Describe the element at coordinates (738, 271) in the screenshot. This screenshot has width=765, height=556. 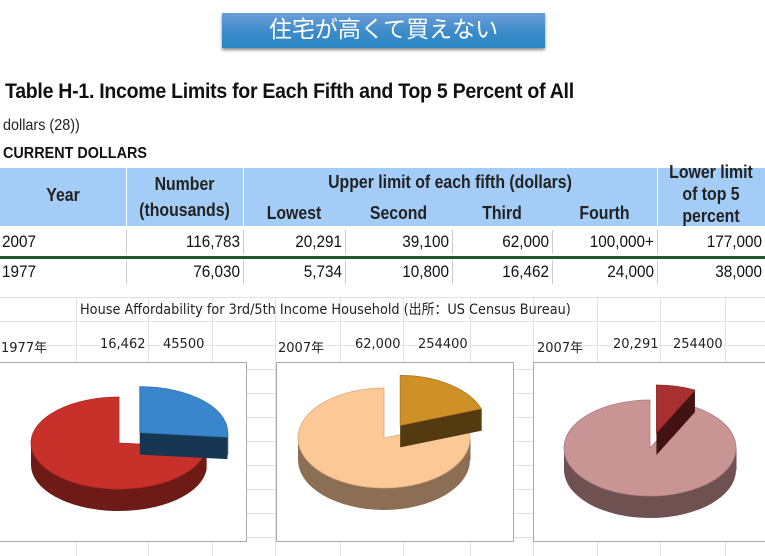
I see `table-cell: 38,000` at that location.